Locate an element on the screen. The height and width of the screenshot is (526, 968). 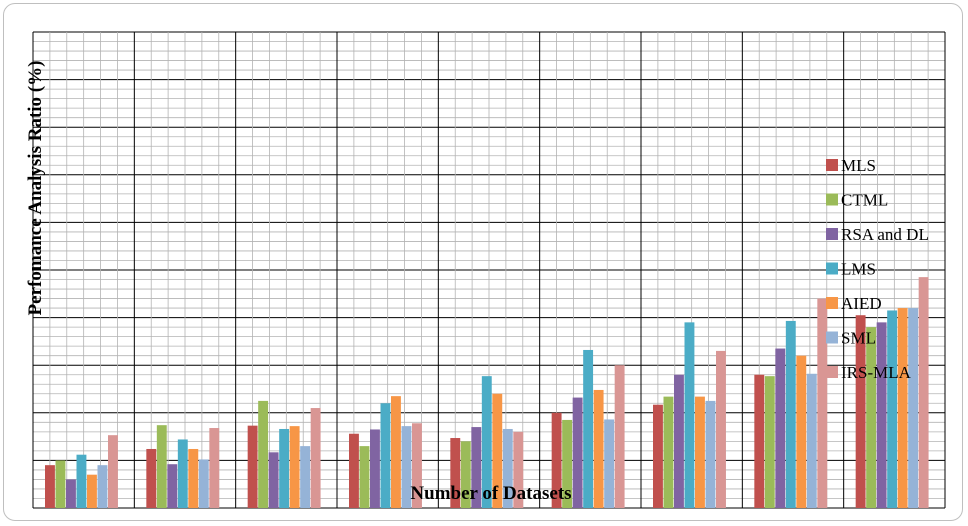
legend: MLS CTML RSA and DL LMS AIED SML IRS-MLA is located at coordinates (877, 269).